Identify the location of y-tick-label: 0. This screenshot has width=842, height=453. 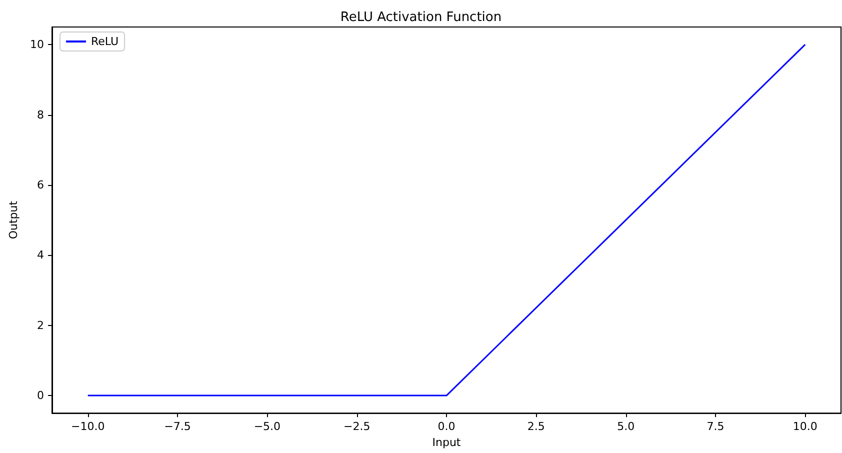
(40, 395).